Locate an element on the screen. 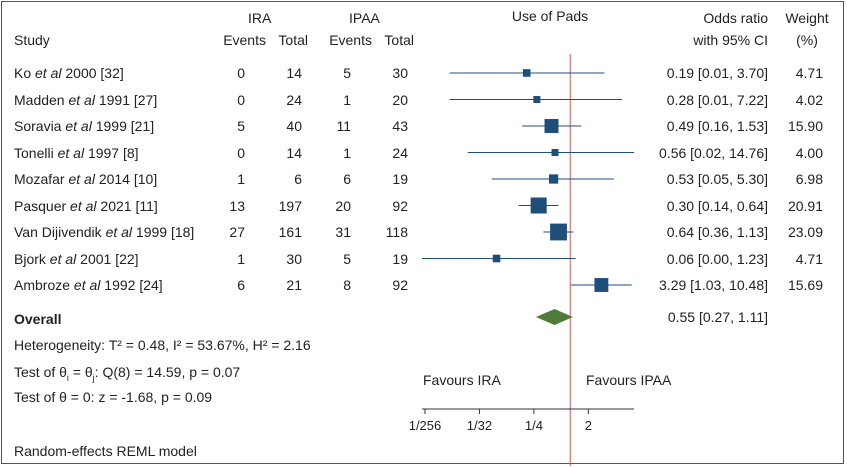 This screenshot has height=467, width=847. header-ira-total: Total is located at coordinates (293, 40).